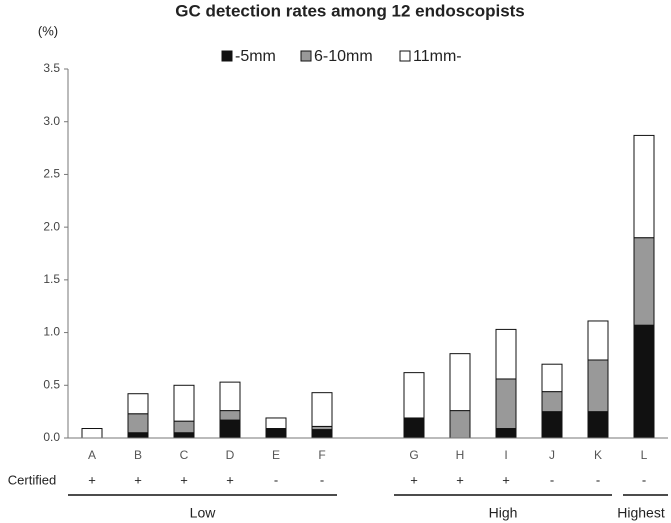  I want to click on y-tick-label: 3.0, so click(51, 121).